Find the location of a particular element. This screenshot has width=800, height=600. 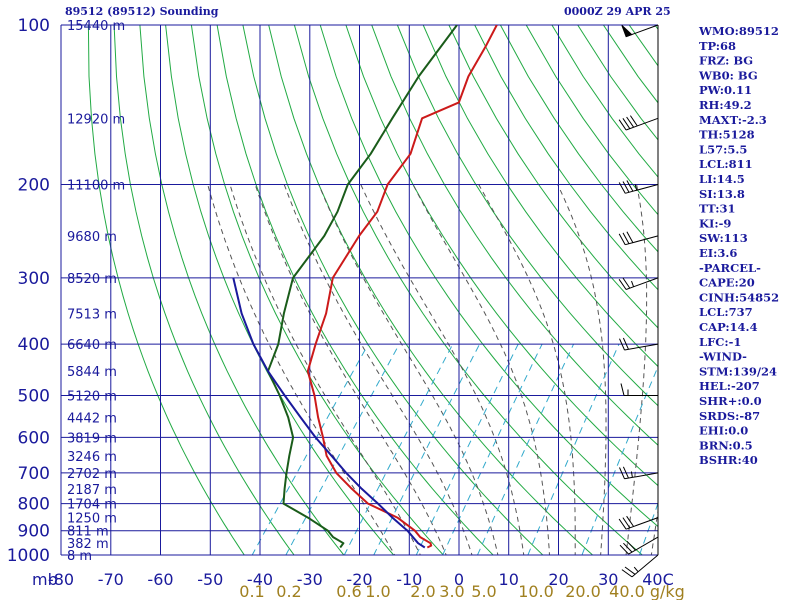

temperature-tick-label: -80 is located at coordinates (61, 579).